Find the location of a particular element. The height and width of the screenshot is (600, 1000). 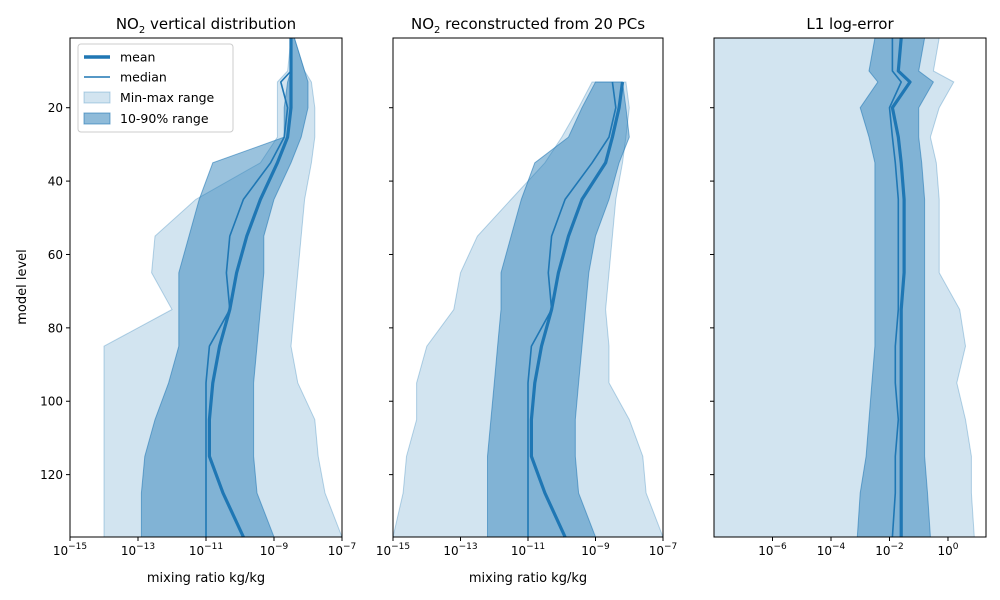

panel-2-median-line is located at coordinates (572, 309).